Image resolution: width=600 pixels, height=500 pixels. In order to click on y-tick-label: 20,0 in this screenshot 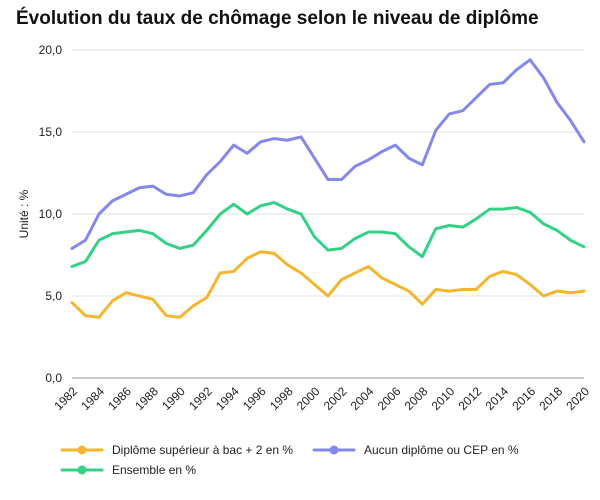, I will do `click(51, 50)`.